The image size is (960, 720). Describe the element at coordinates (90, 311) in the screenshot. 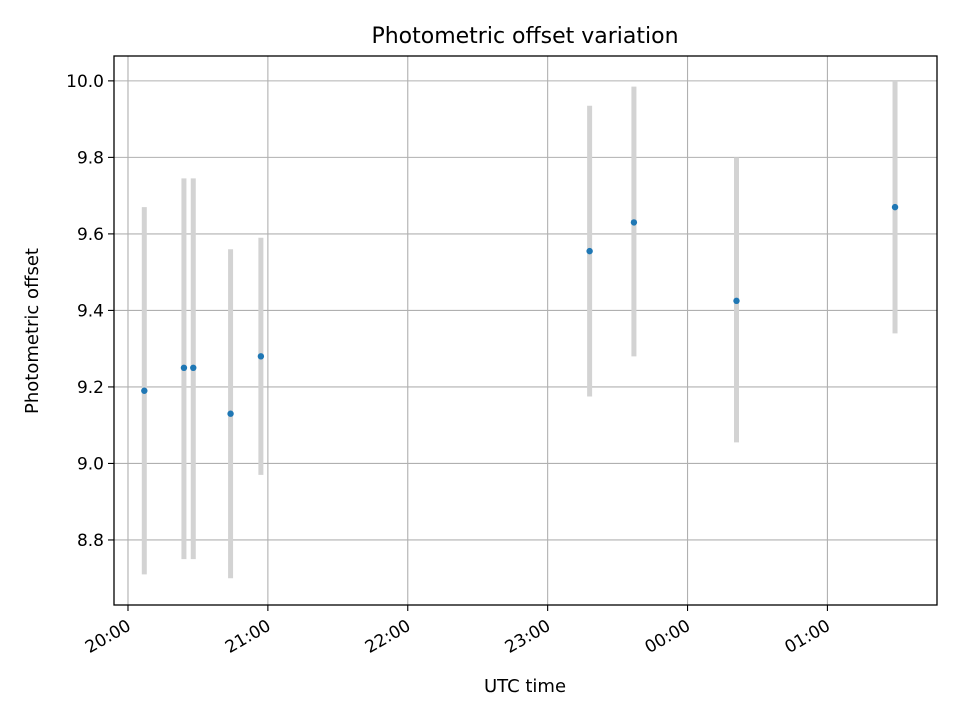

I see `y-tick-label: 9.4` at that location.